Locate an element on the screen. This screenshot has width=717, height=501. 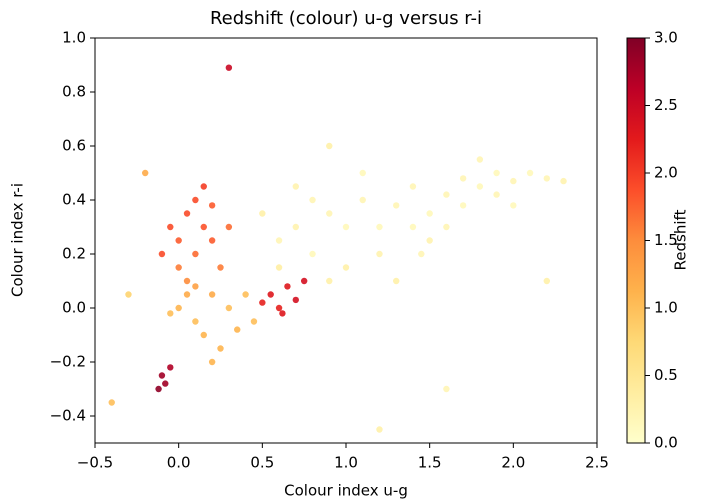
x-tick-label: 0.5 is located at coordinates (262, 463).